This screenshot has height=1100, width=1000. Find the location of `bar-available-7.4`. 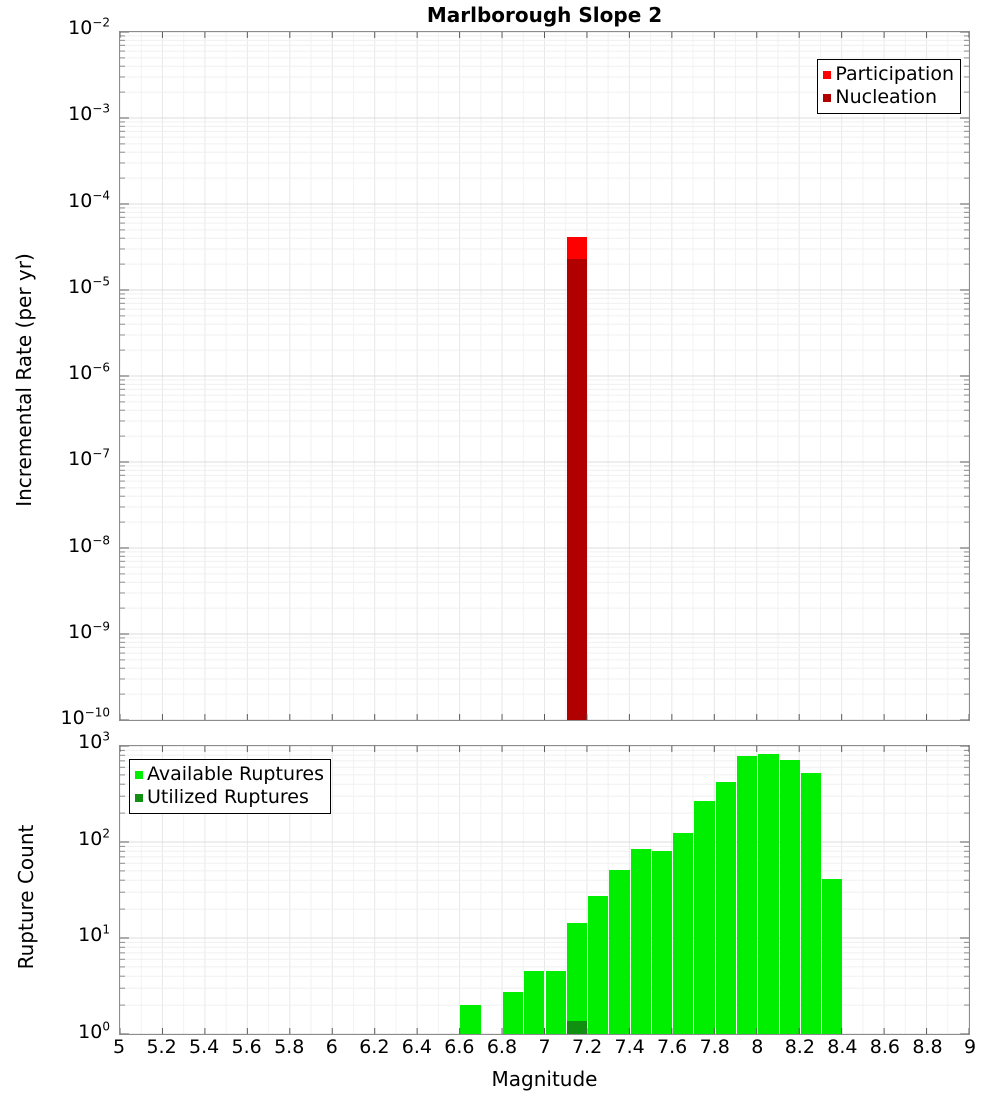

bar-available-7.4 is located at coordinates (640, 941).